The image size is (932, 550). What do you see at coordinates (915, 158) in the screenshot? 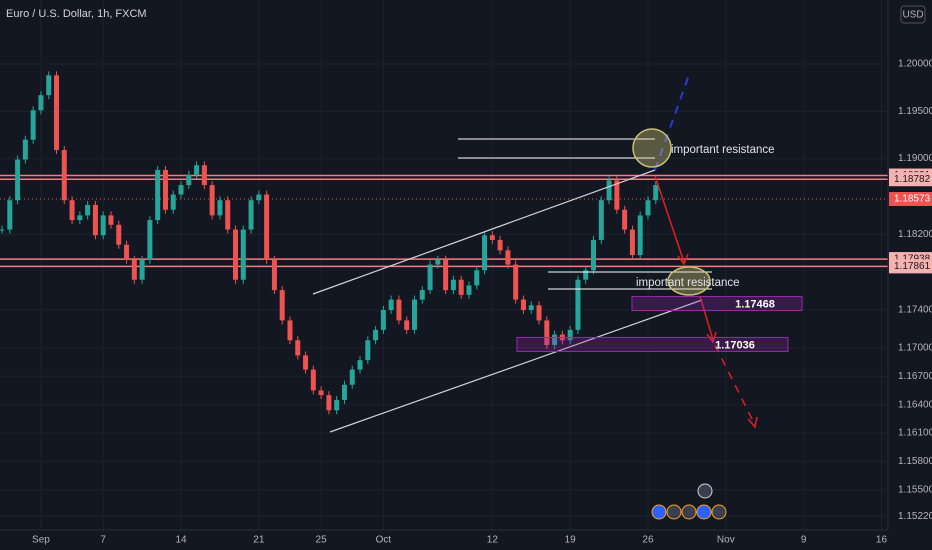
I see `y-tick-label: 1.19000` at bounding box center [915, 158].